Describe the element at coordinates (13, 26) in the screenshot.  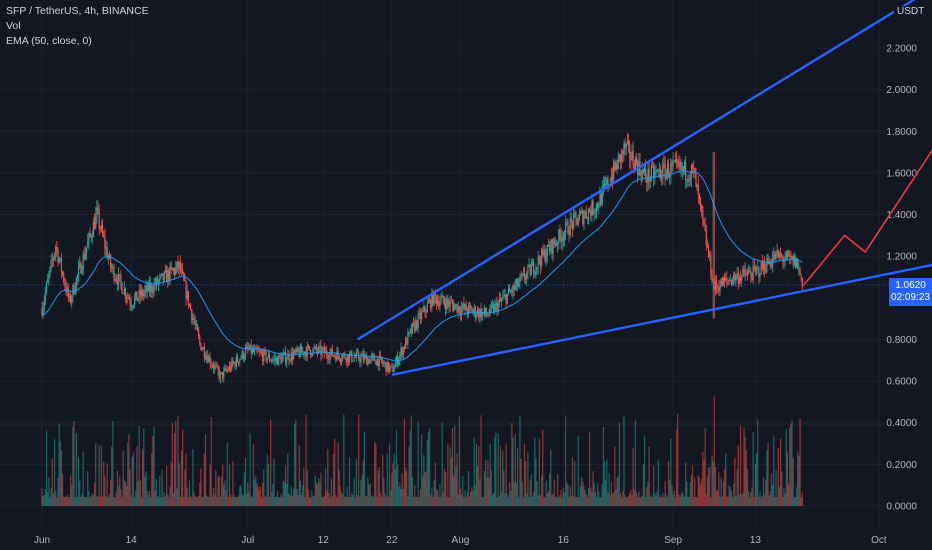
I see `volume-indicator-label: Vol` at that location.